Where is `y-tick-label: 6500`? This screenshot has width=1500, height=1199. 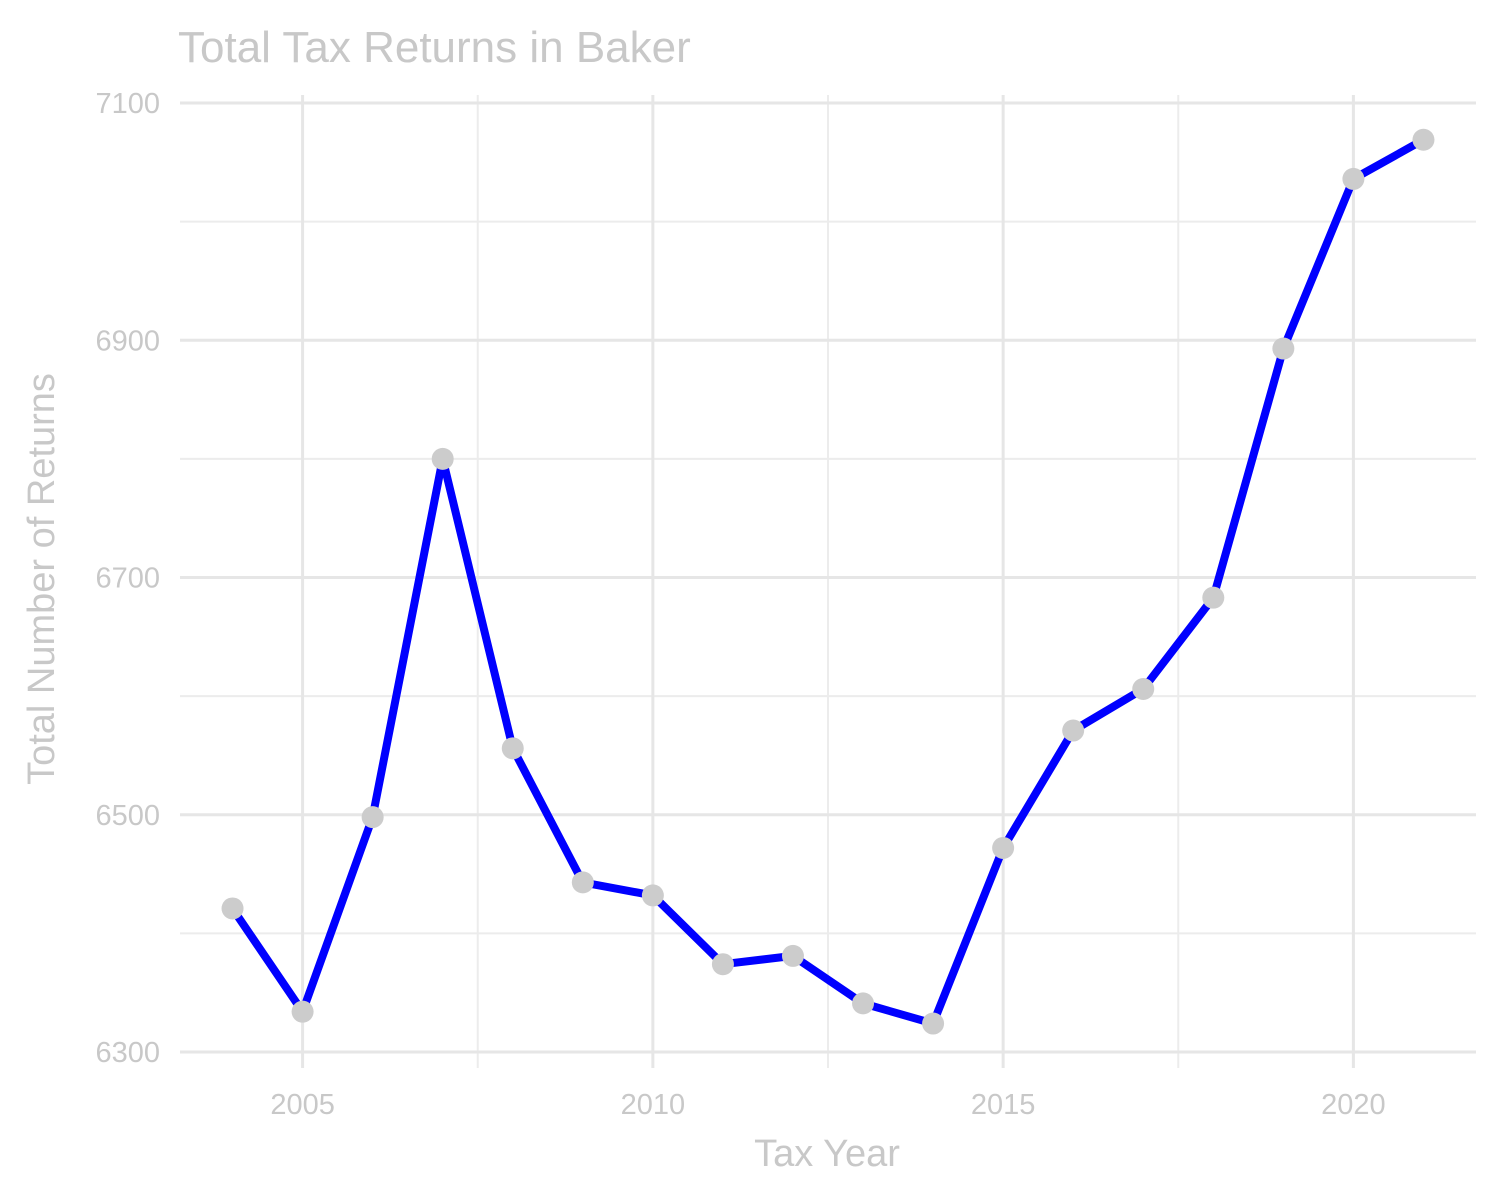
y-tick-label: 6500 is located at coordinates (127, 816).